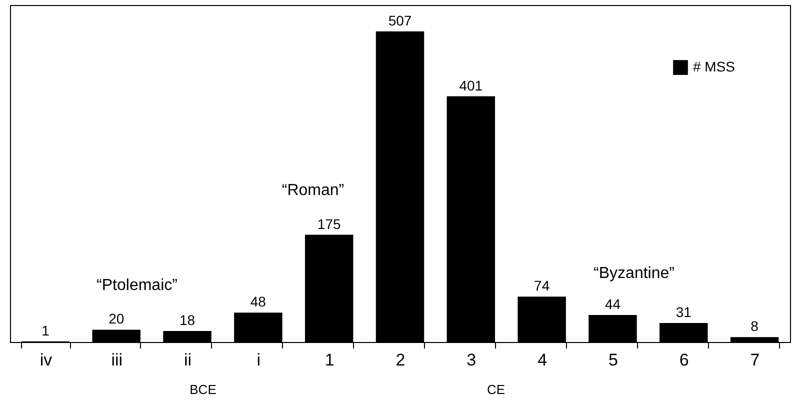  What do you see at coordinates (46, 330) in the screenshot?
I see `data-label: 1` at bounding box center [46, 330].